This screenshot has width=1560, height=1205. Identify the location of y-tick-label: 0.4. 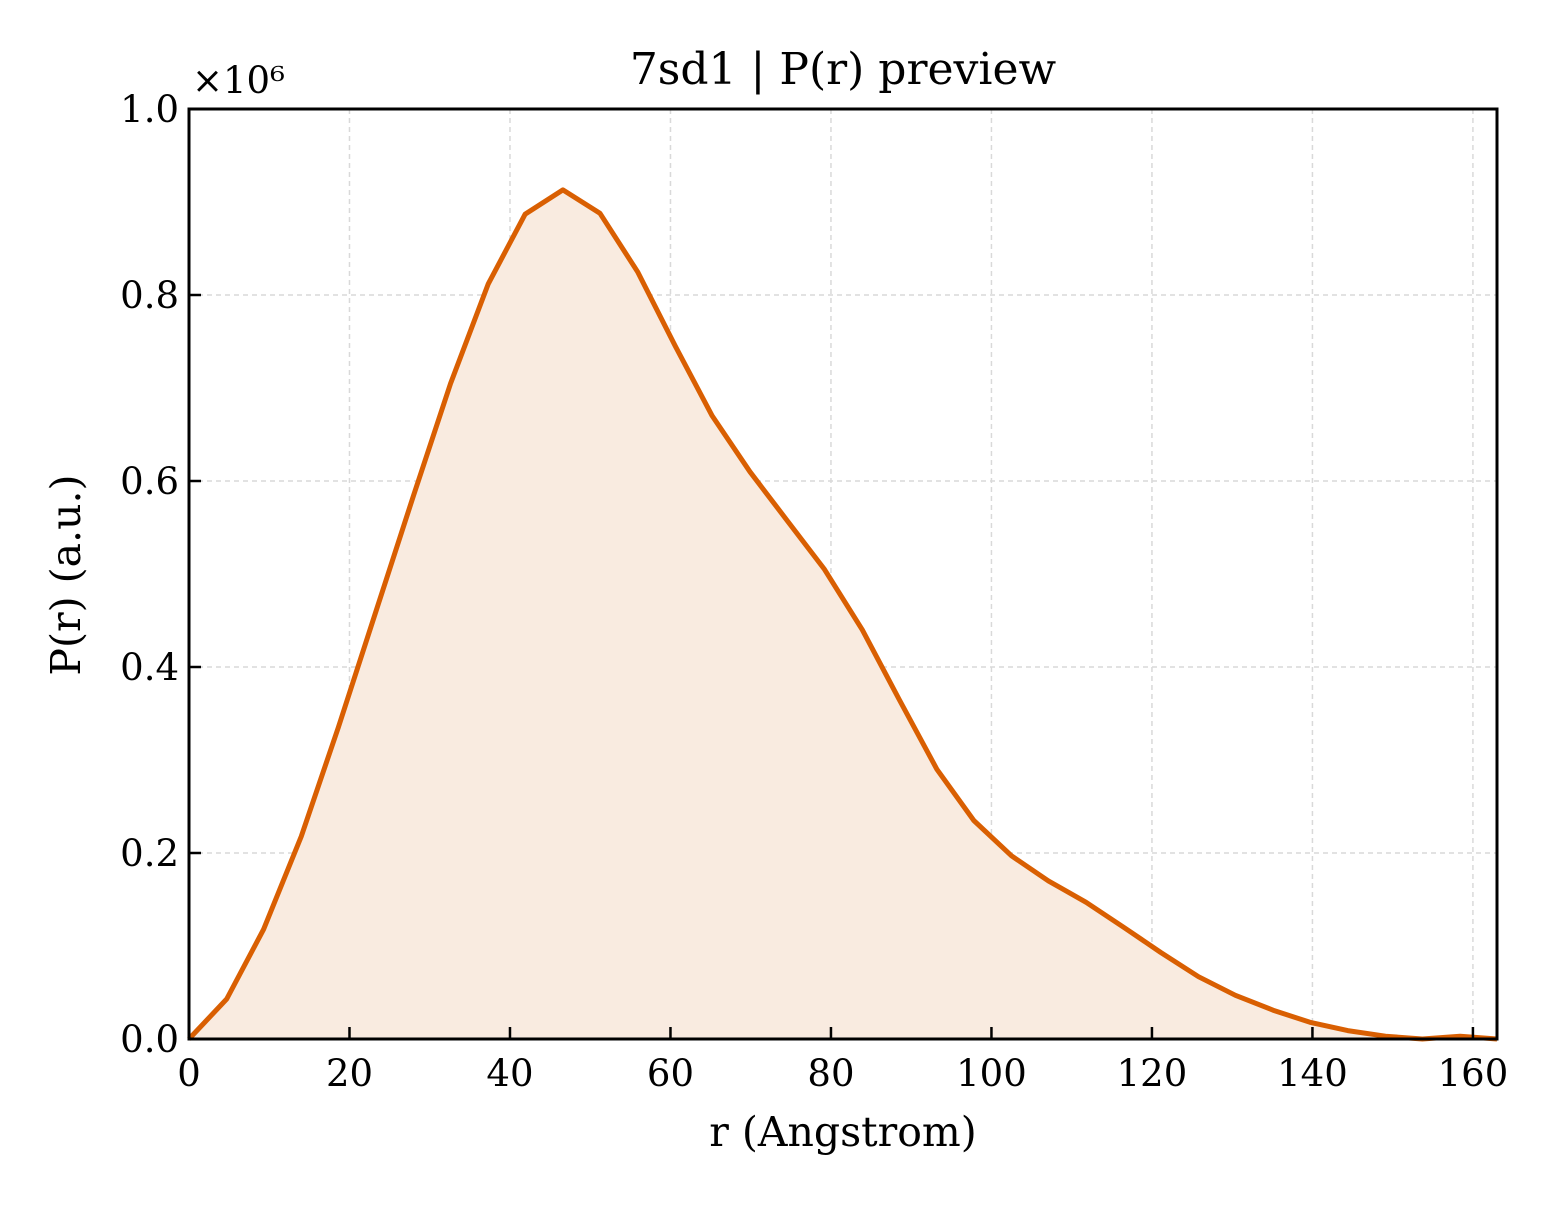
(149, 667).